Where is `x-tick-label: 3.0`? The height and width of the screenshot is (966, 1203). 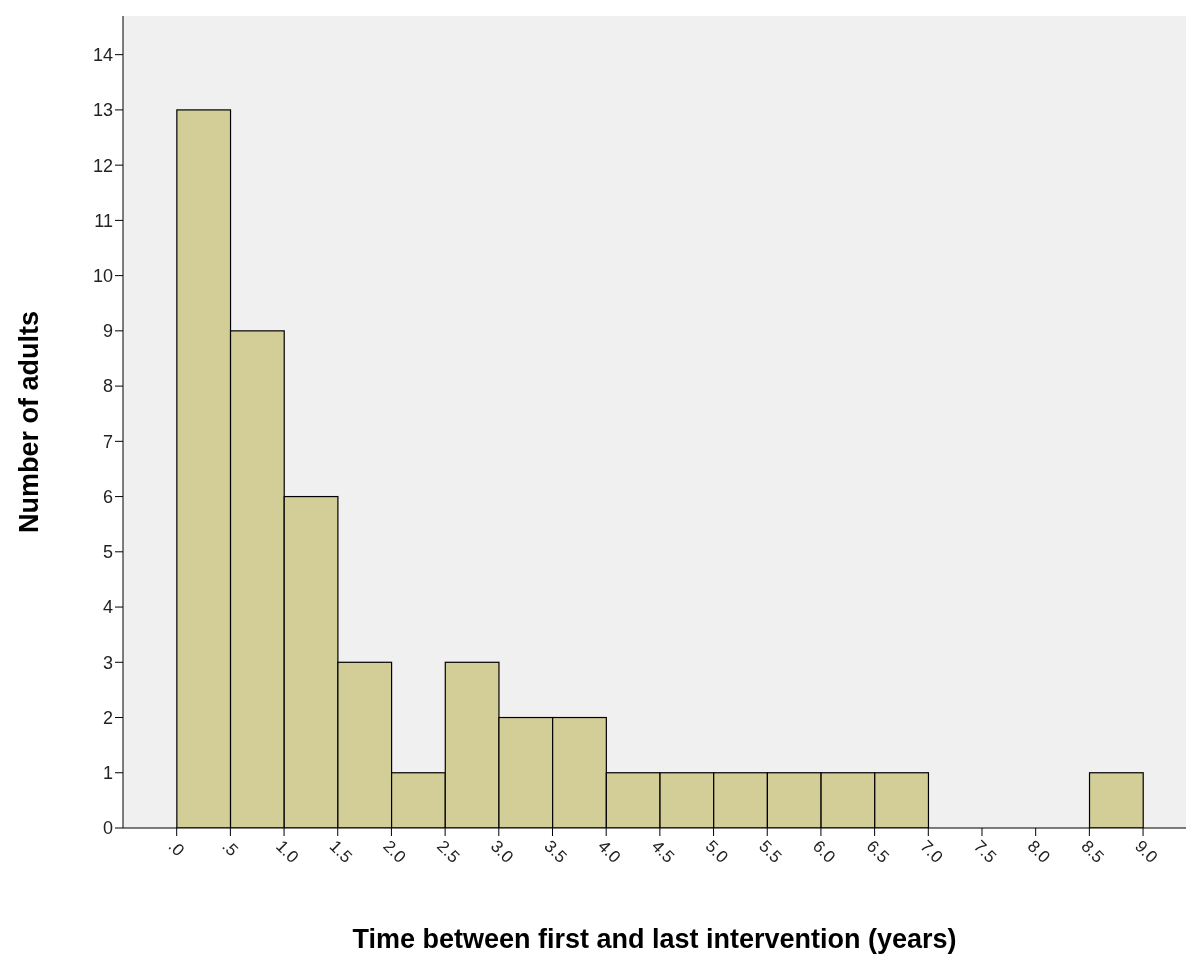
x-tick-label: 3.0 is located at coordinates (501, 851).